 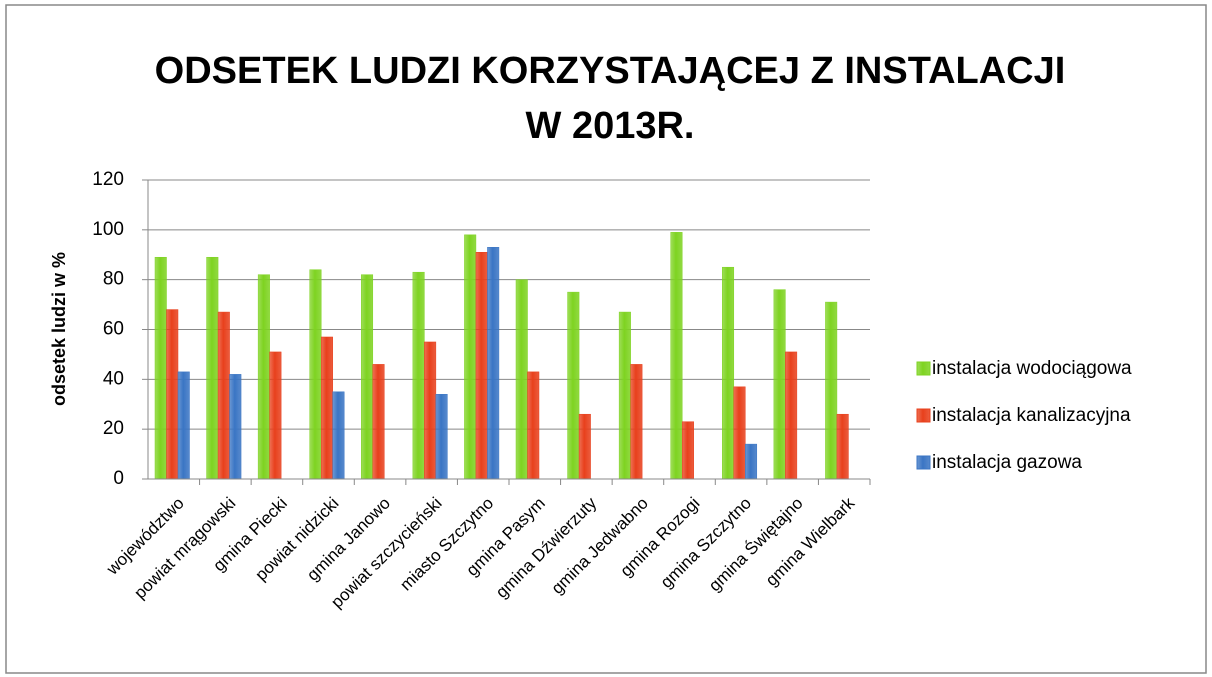 I want to click on y-tick-label: 120, so click(x=108, y=179).